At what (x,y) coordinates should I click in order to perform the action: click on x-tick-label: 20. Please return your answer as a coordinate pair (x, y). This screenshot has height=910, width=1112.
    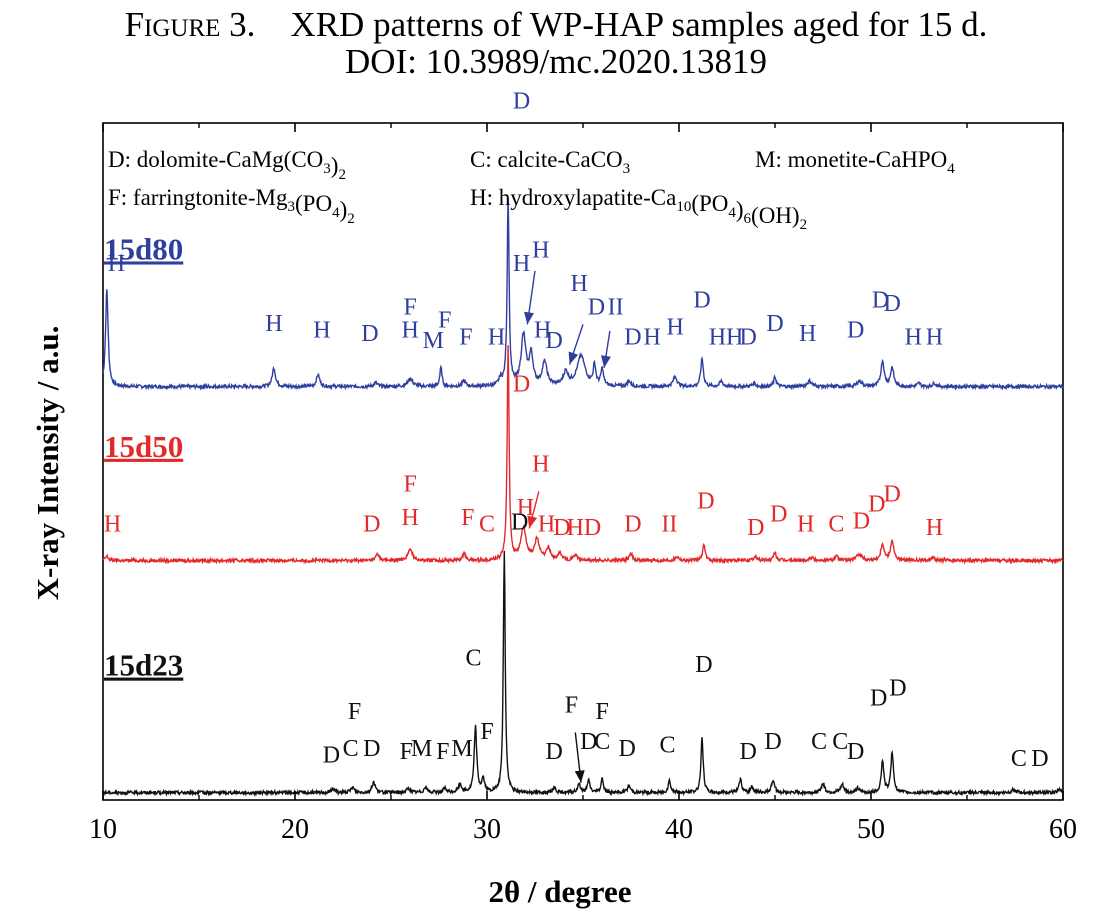
    Looking at the image, I should click on (295, 829).